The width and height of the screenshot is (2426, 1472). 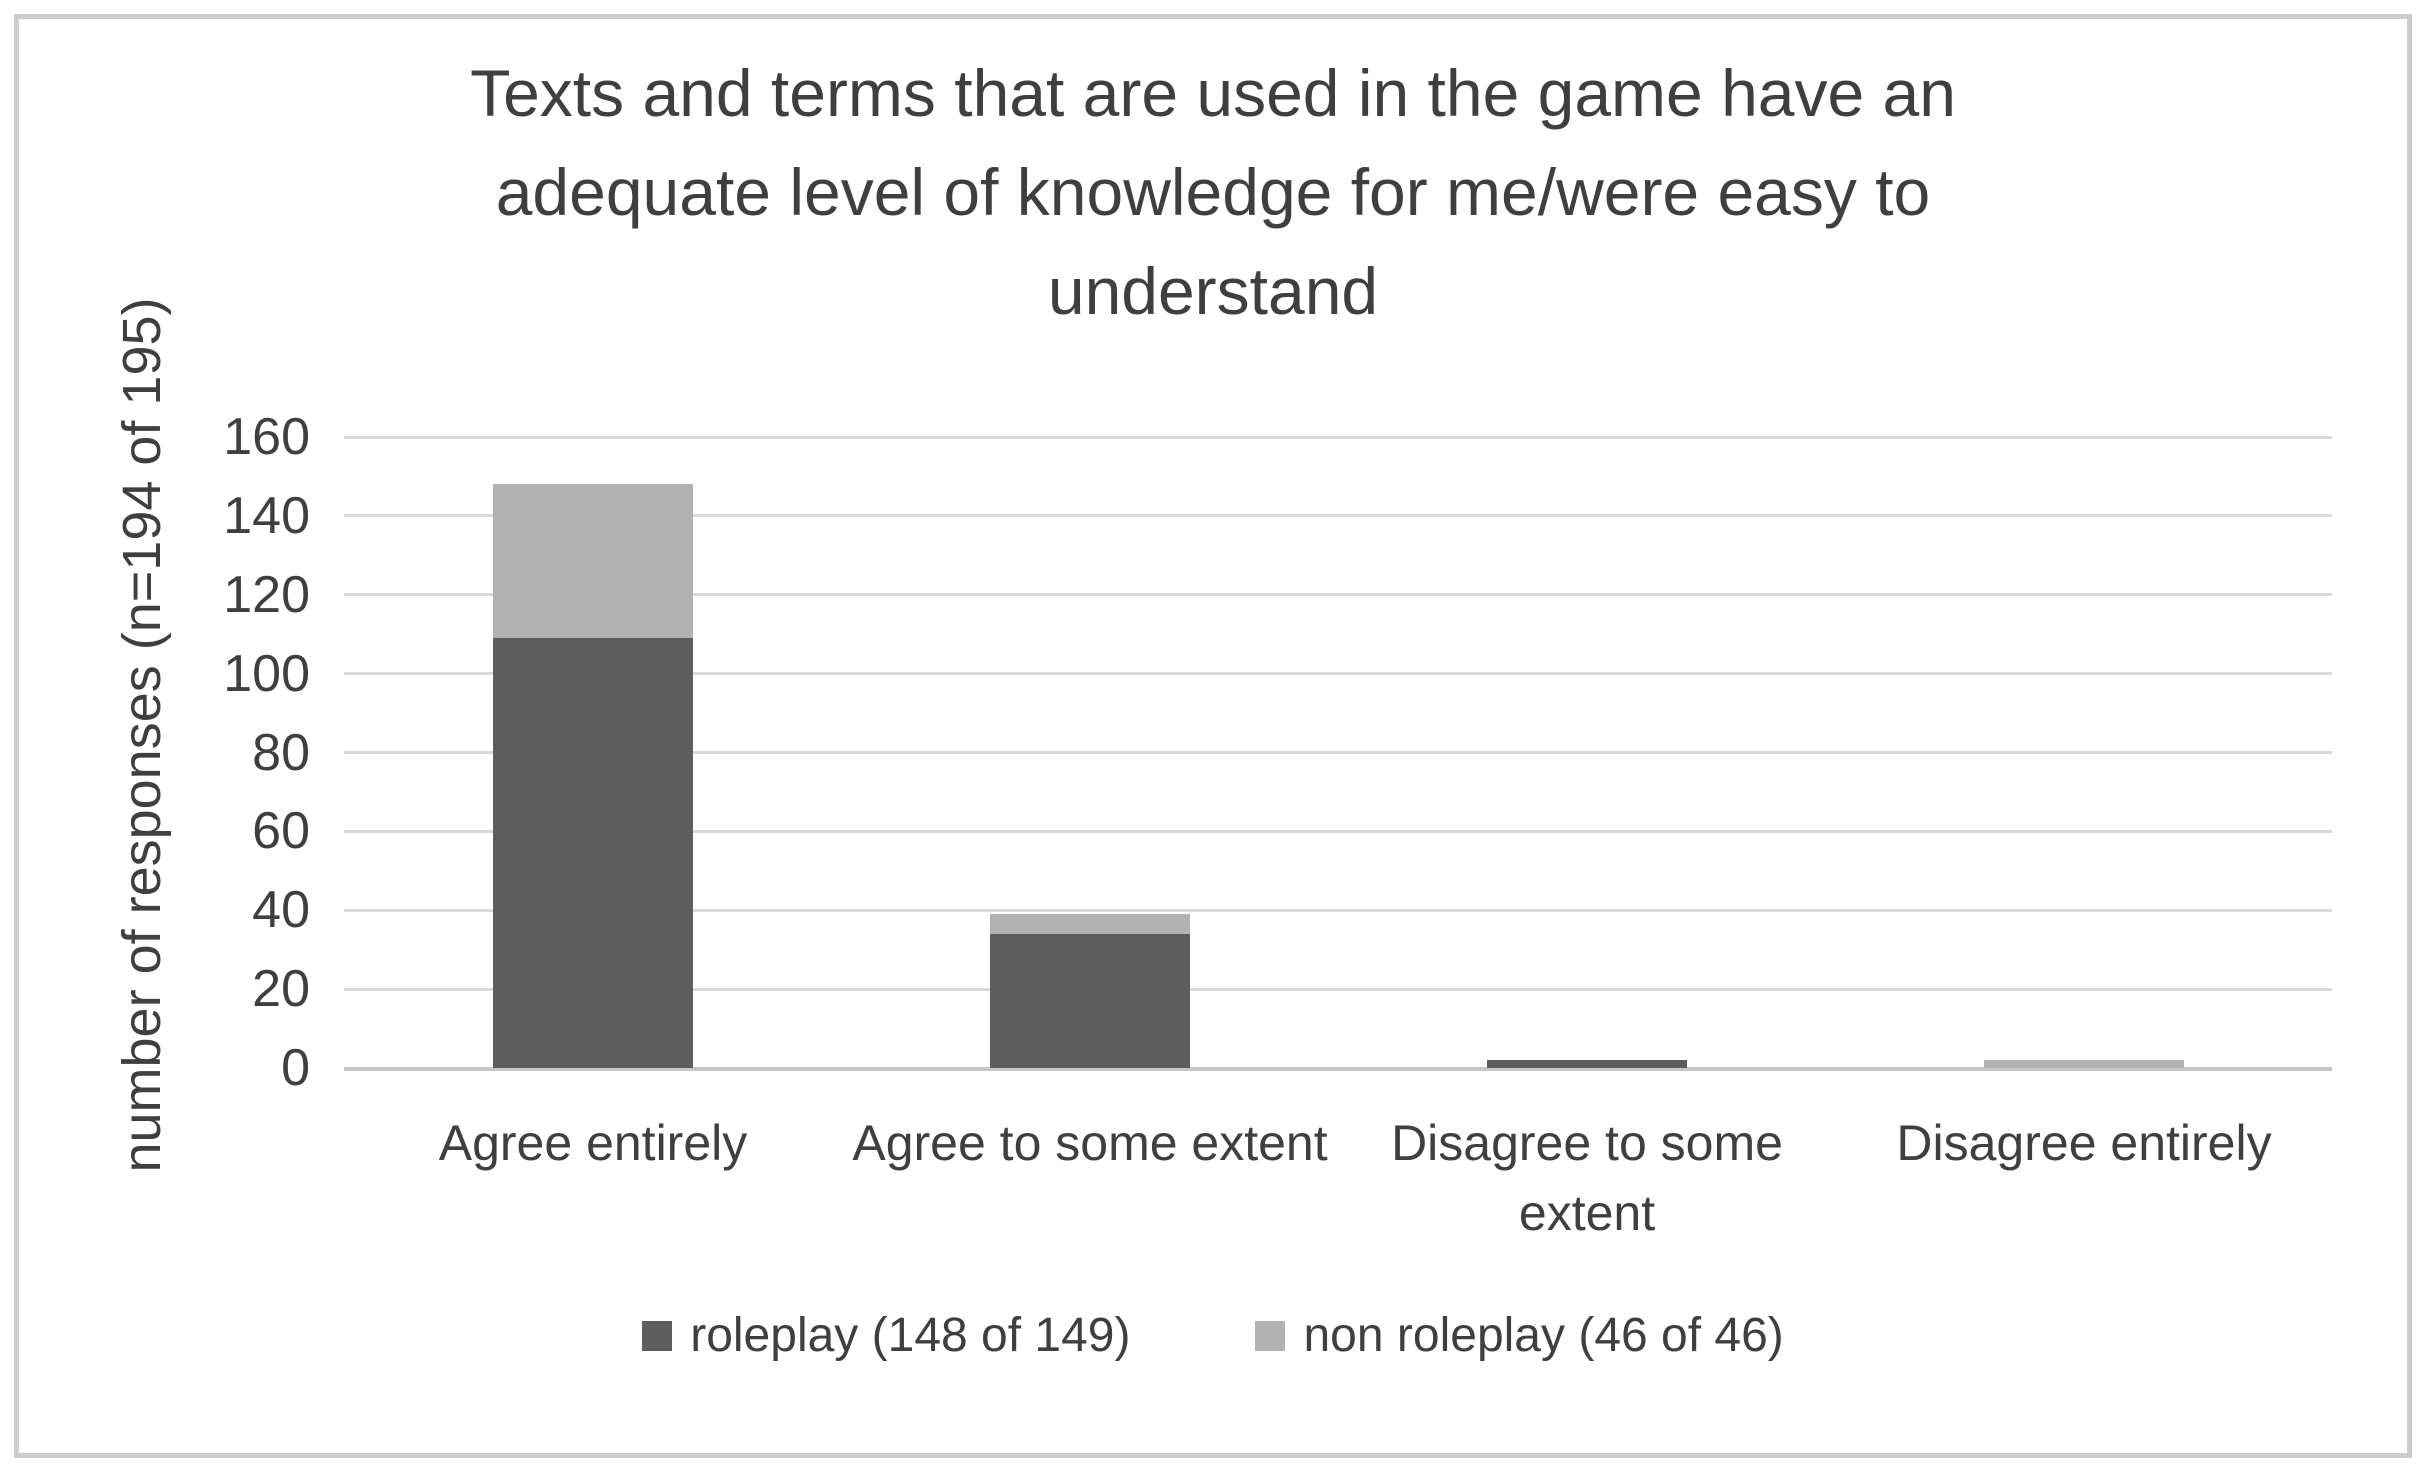 I want to click on y-tick-label: 120, so click(x=266, y=594).